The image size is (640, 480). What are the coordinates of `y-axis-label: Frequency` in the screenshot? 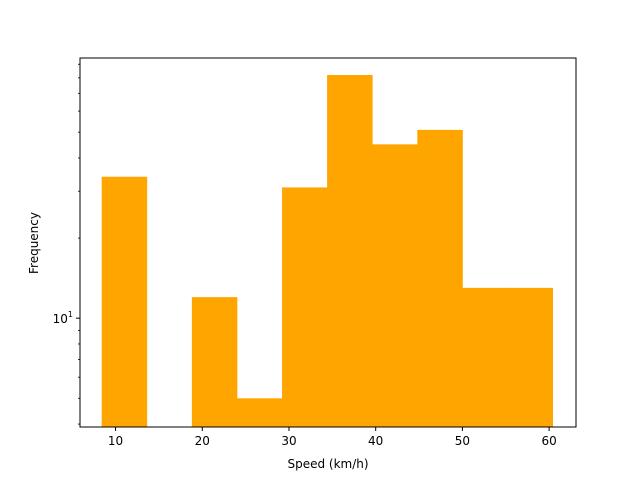 It's located at (34, 243).